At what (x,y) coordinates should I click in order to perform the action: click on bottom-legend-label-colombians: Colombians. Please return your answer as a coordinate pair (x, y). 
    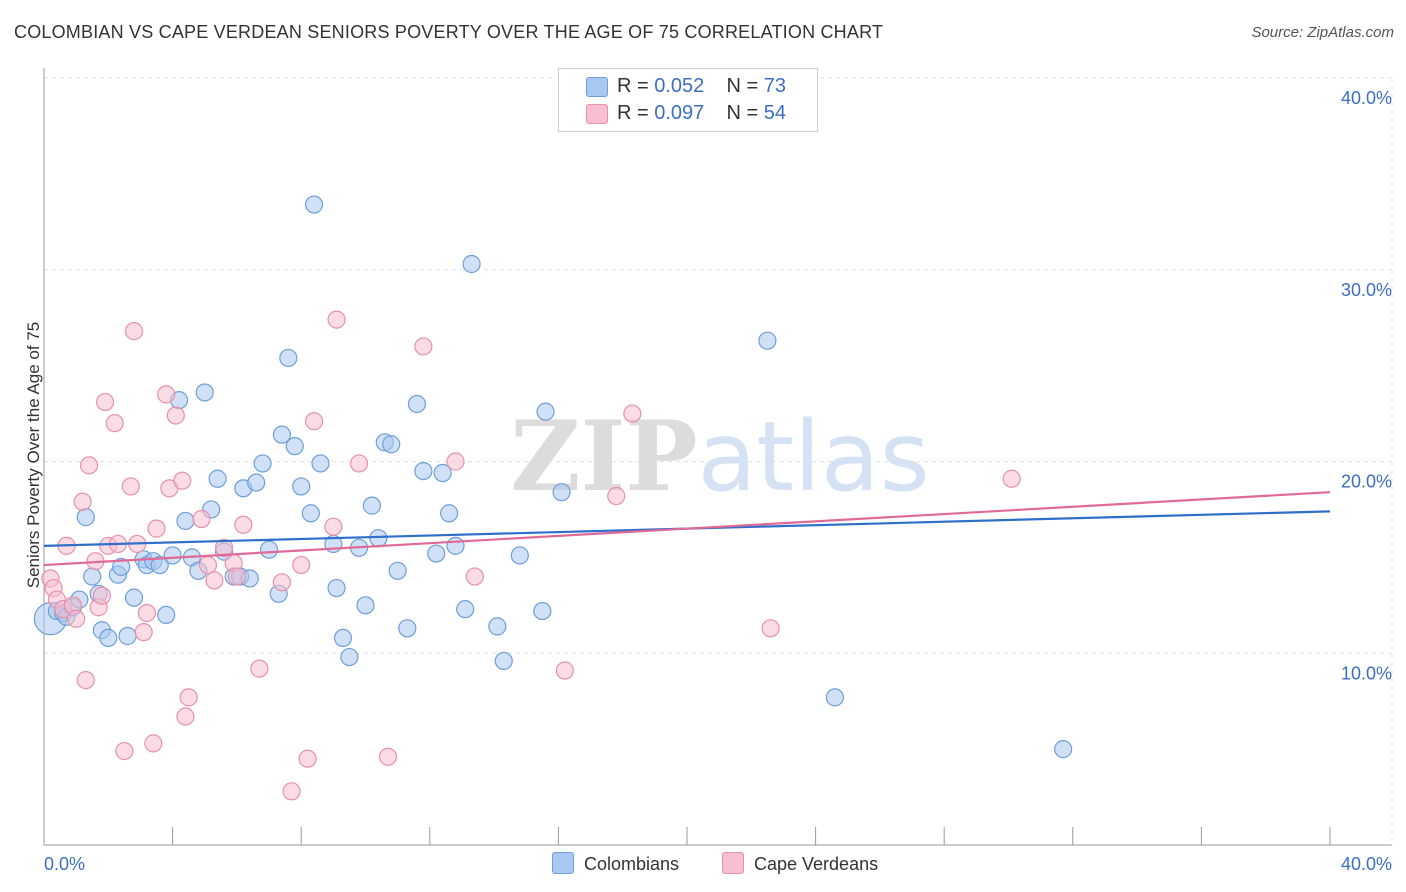
    Looking at the image, I should click on (632, 864).